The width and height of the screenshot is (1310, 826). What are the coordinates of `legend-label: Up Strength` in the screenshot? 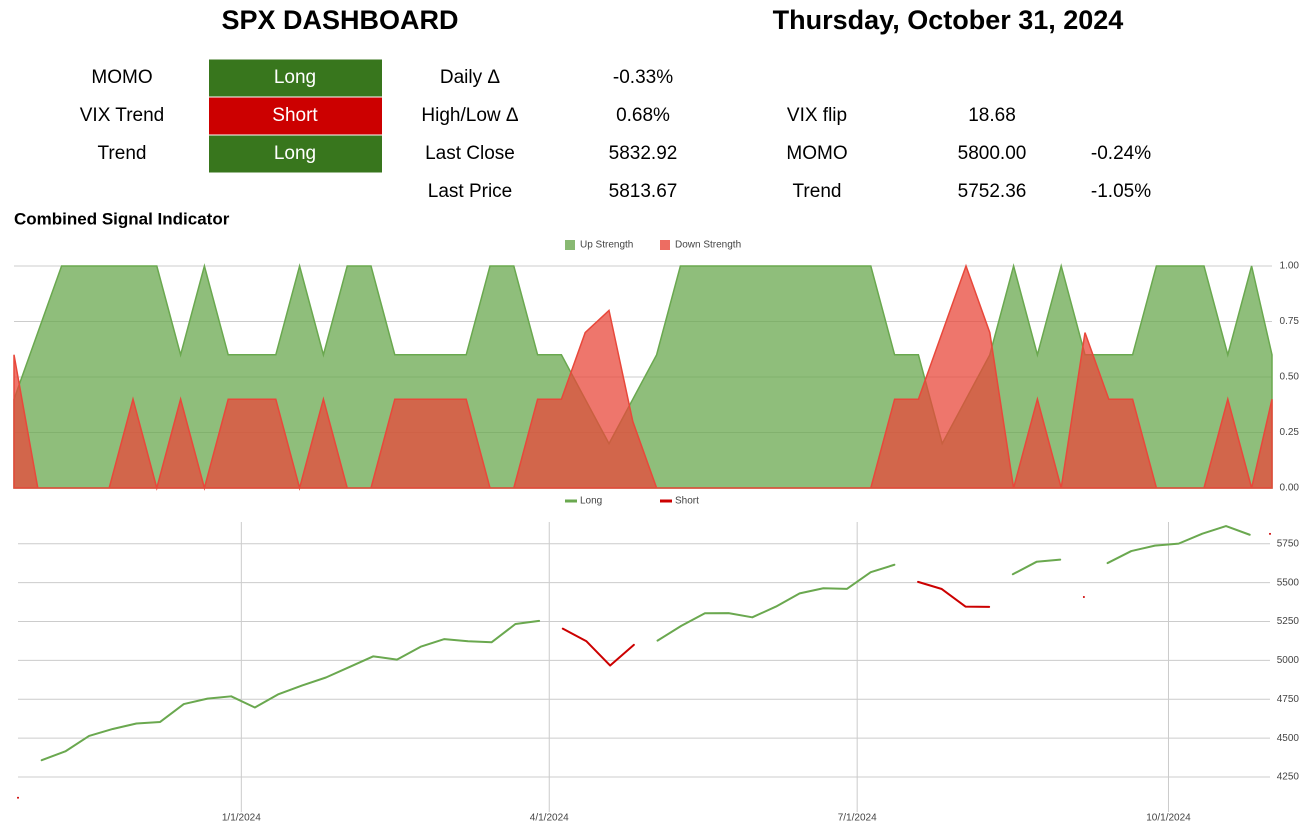 It's located at (606, 245).